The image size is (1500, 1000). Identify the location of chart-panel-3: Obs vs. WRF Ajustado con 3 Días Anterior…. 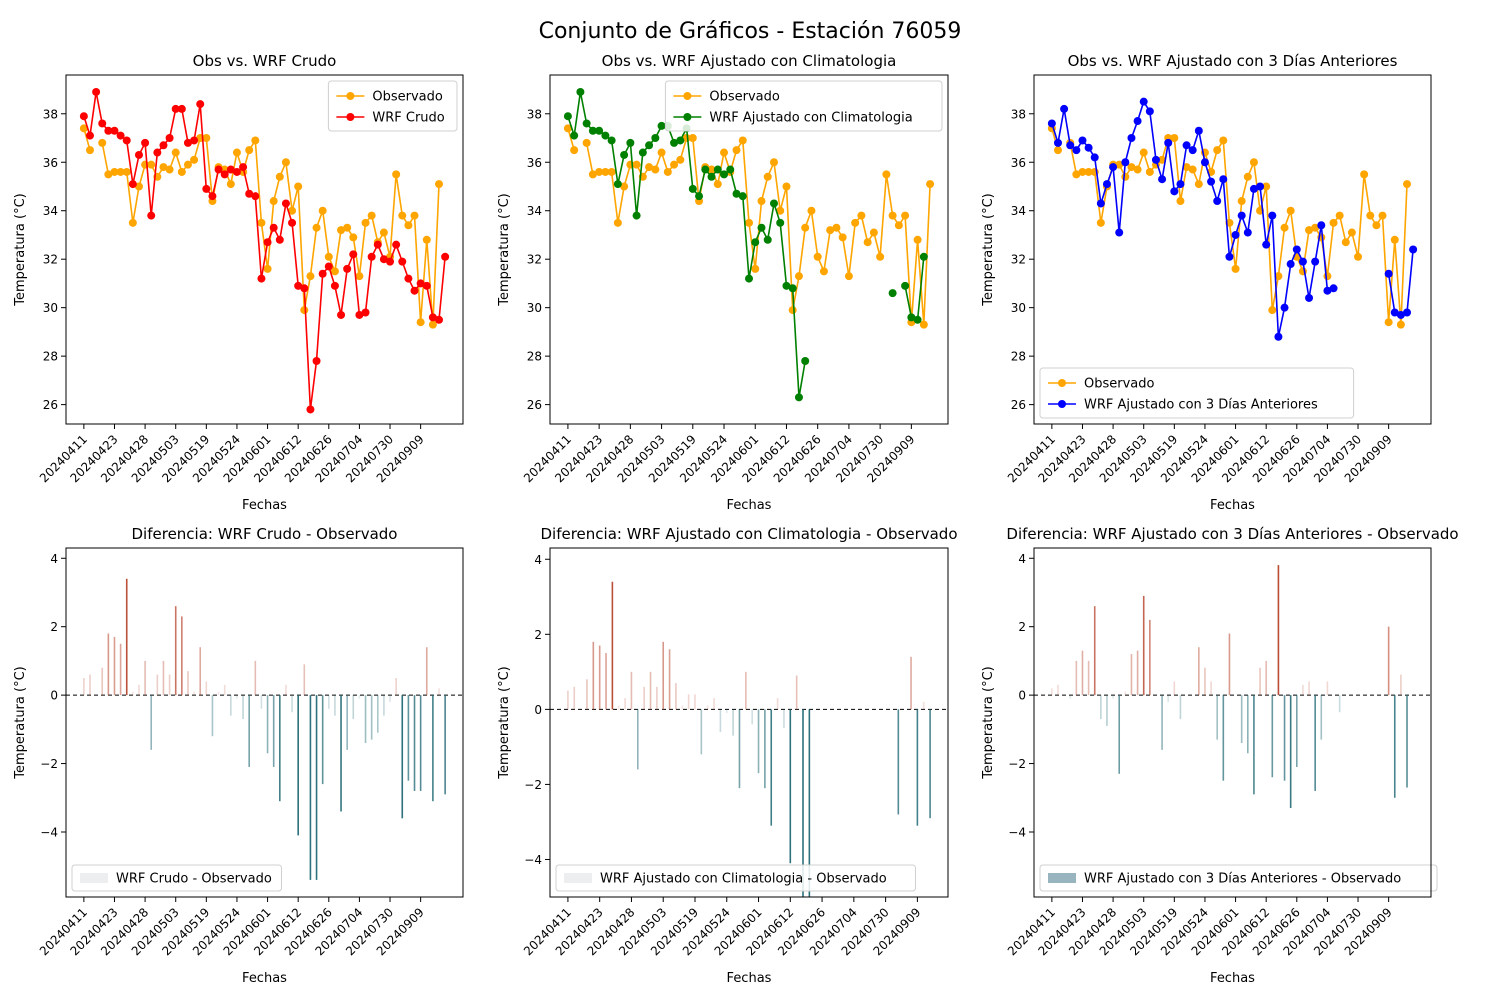
(1206, 282).